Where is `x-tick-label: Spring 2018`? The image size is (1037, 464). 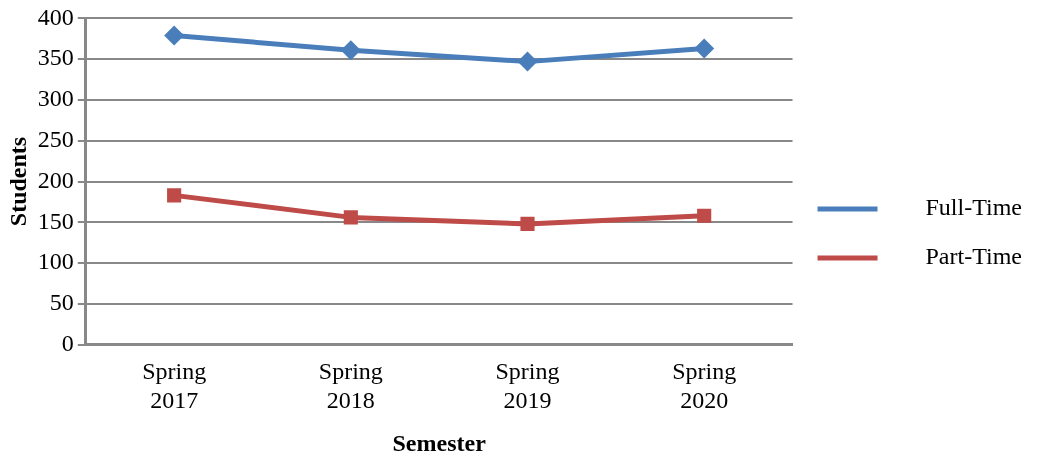
x-tick-label: Spring 2018 is located at coordinates (350, 386).